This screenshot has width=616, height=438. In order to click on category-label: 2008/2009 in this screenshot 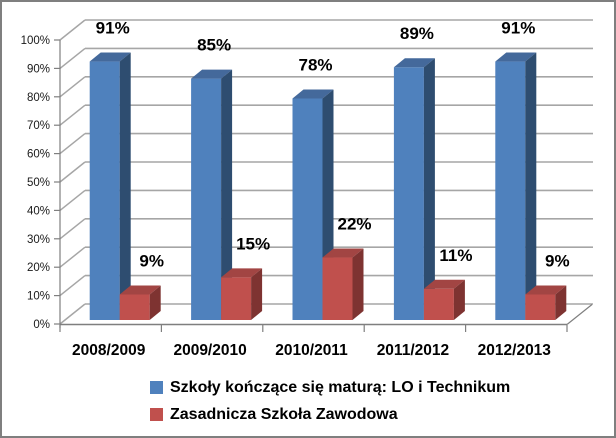, I will do `click(109, 350)`.